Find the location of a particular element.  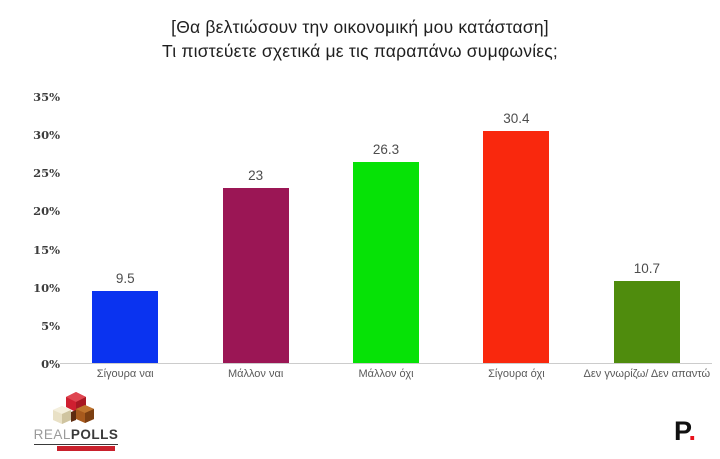

bar-group-mallon-nai: 23 is located at coordinates (255, 230).